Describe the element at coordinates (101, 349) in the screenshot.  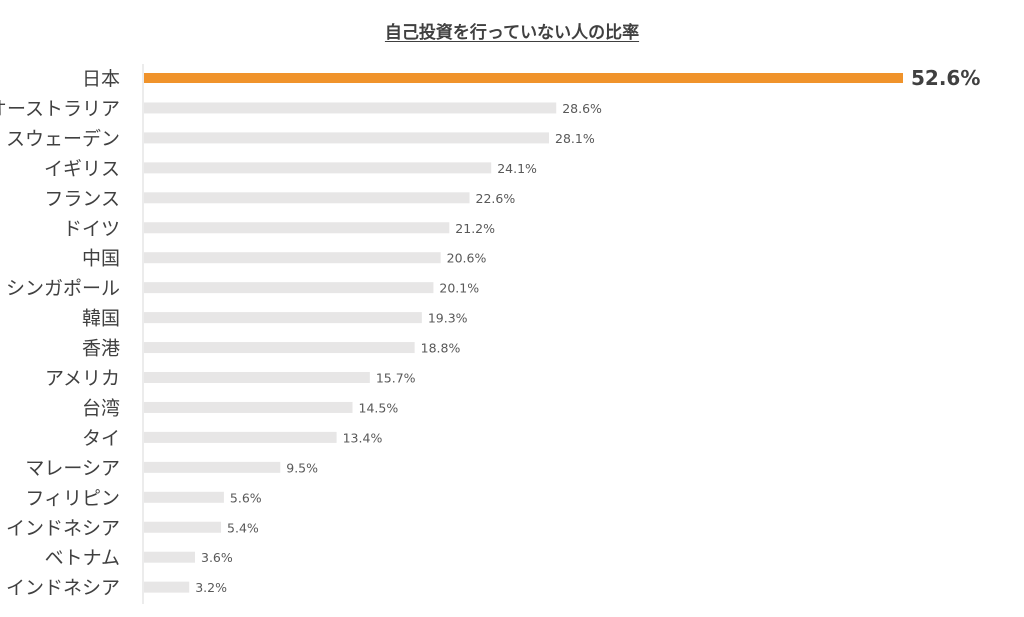
I see `category-label-9: 香港` at that location.